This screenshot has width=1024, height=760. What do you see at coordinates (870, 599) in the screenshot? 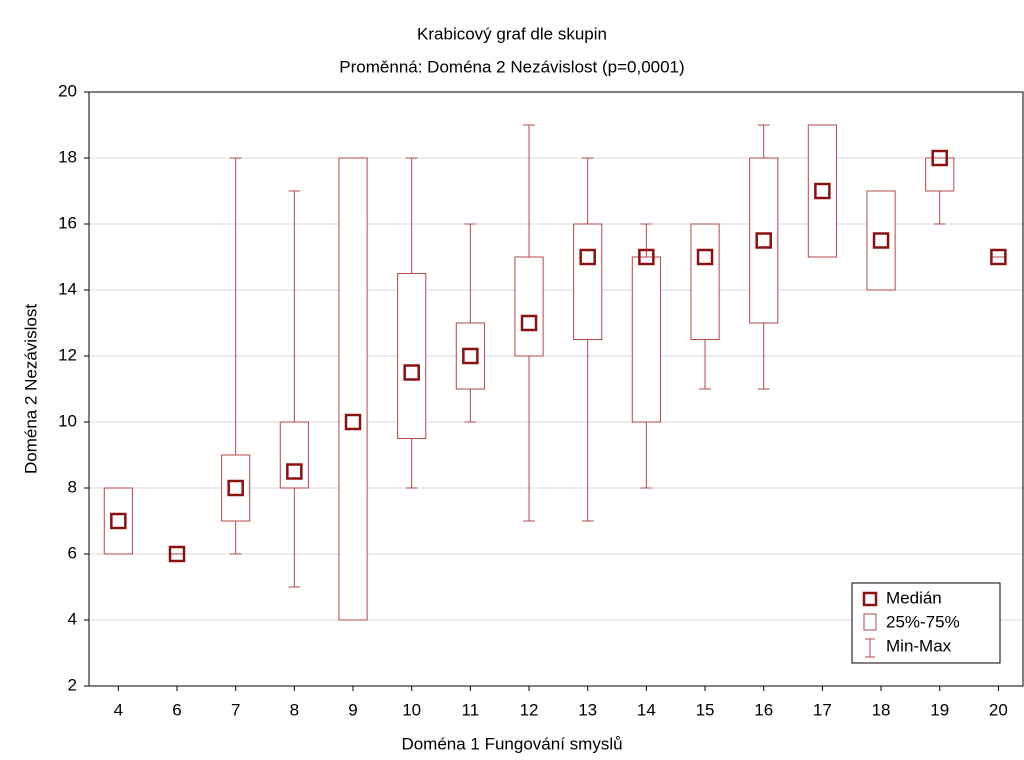
I see `legend-median-icon` at bounding box center [870, 599].